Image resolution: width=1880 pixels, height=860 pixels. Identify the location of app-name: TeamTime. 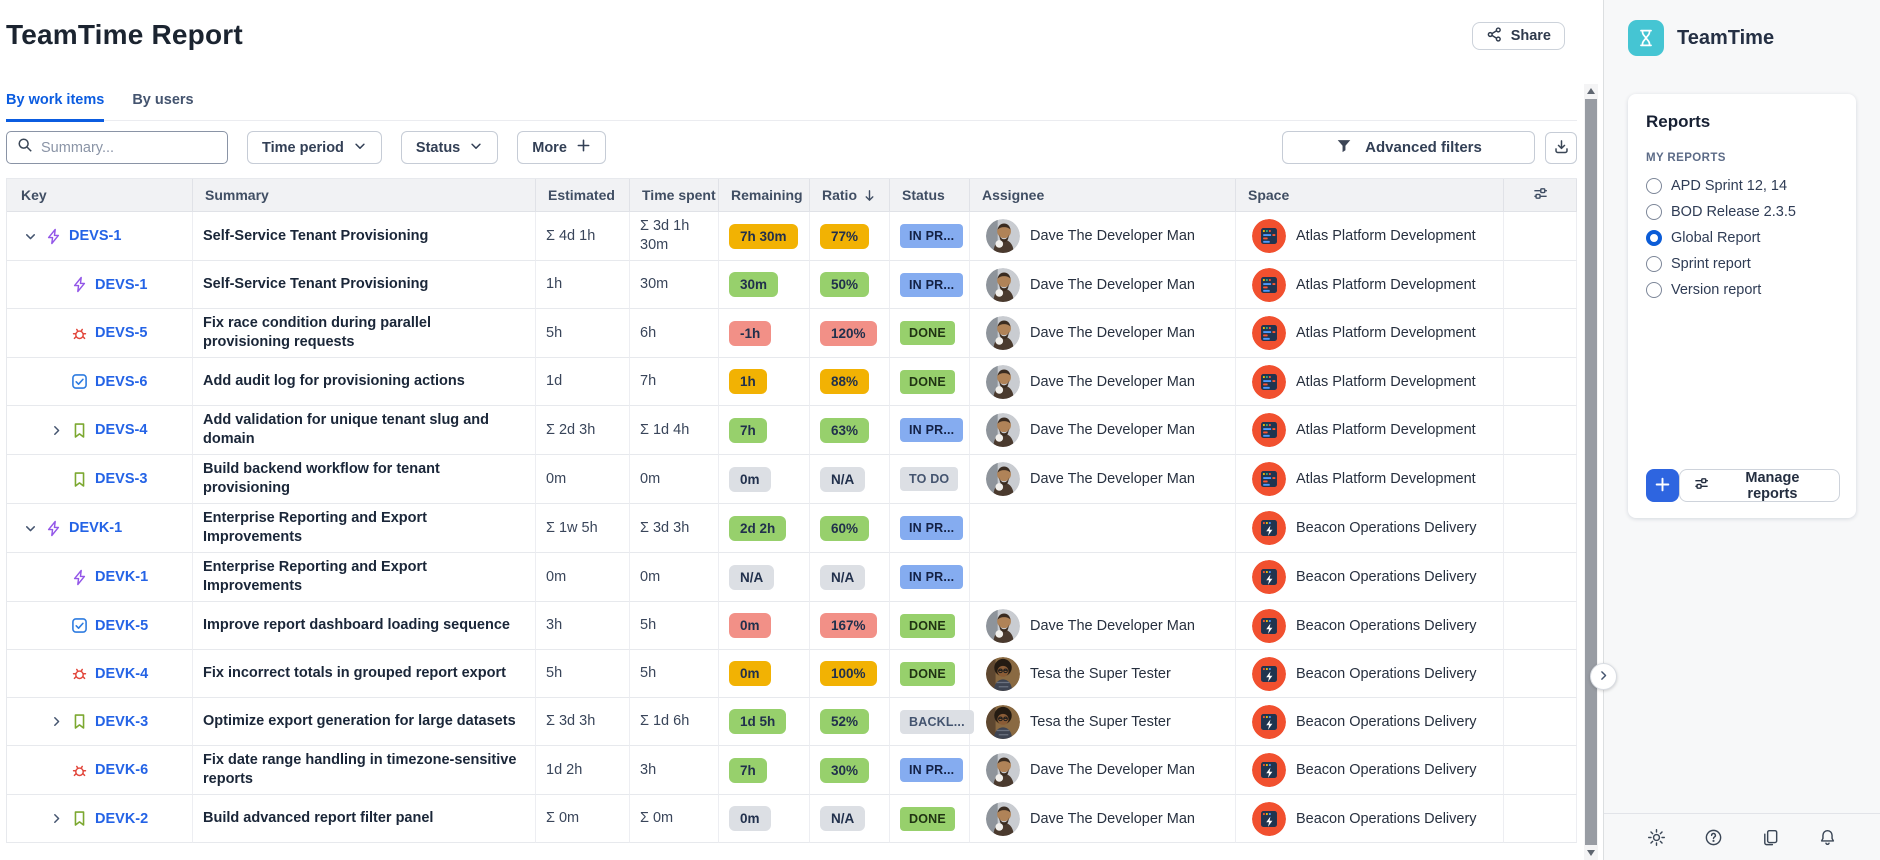
(1726, 37).